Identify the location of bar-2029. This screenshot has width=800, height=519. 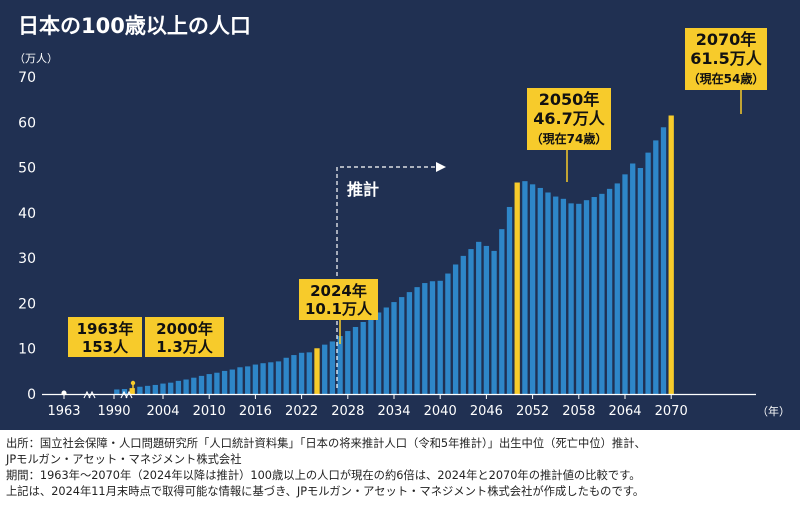
(355, 360).